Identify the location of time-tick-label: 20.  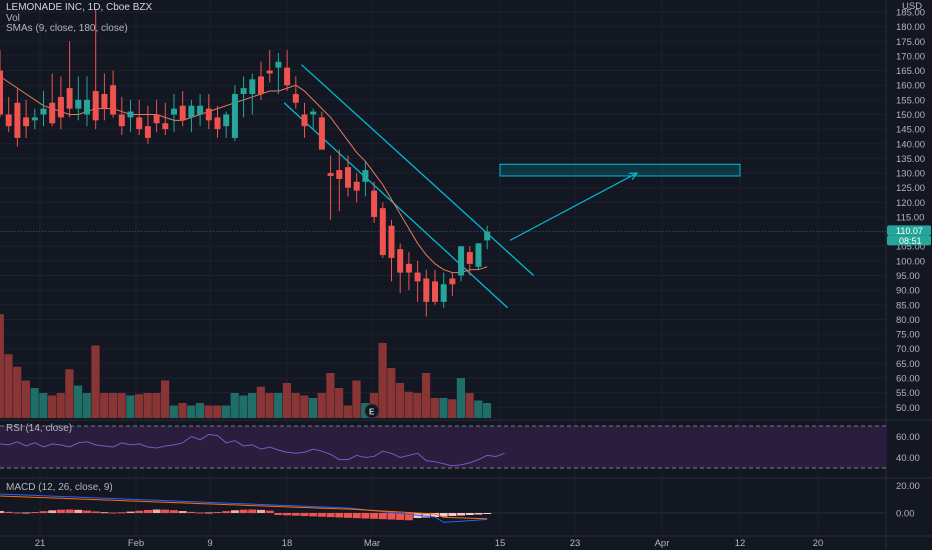
(818, 543).